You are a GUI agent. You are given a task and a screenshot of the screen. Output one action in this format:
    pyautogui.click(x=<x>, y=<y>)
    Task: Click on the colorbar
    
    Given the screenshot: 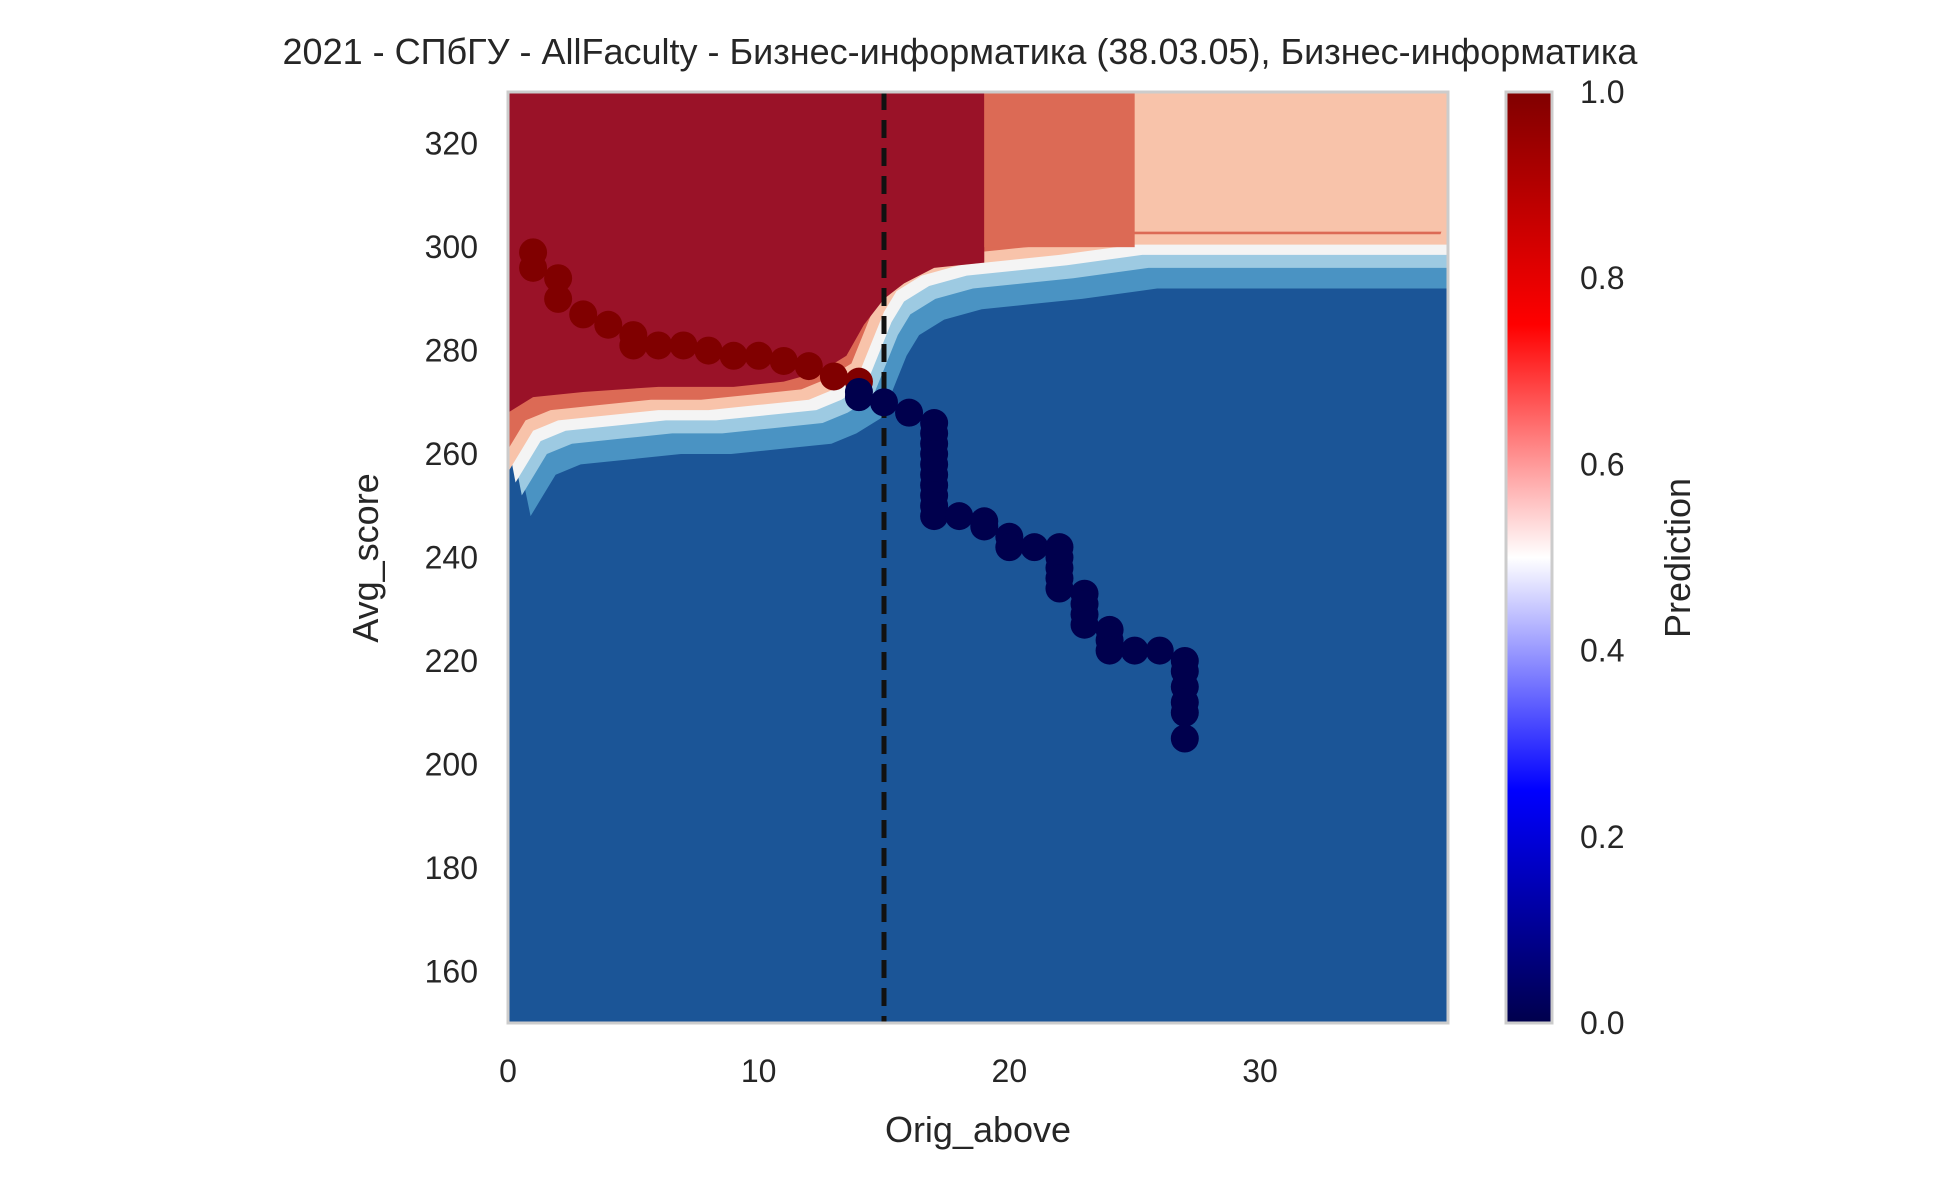 What is the action you would take?
    pyautogui.click(x=1529, y=557)
    